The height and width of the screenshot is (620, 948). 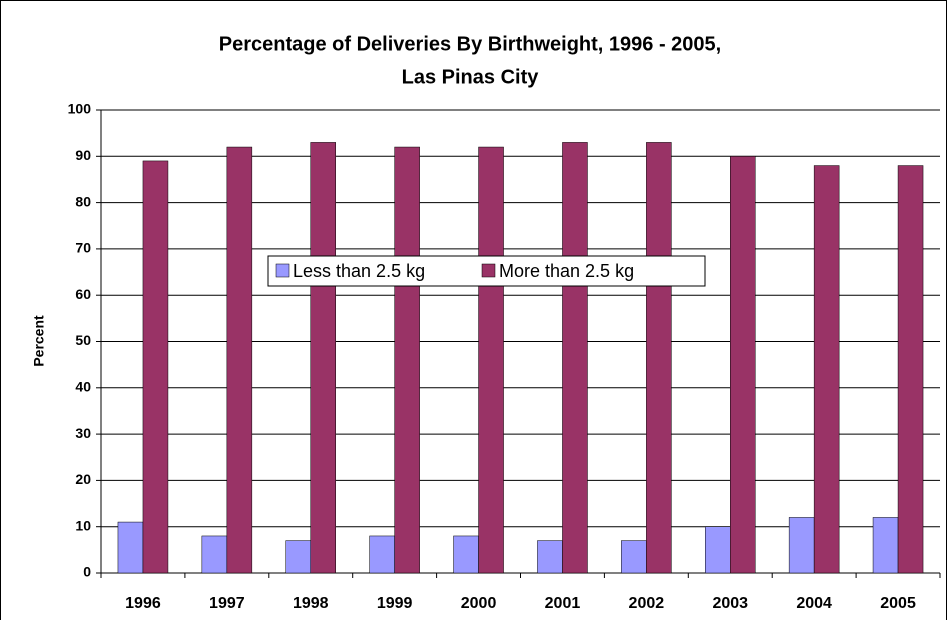 I want to click on y-tick-label: 60, so click(x=83, y=294).